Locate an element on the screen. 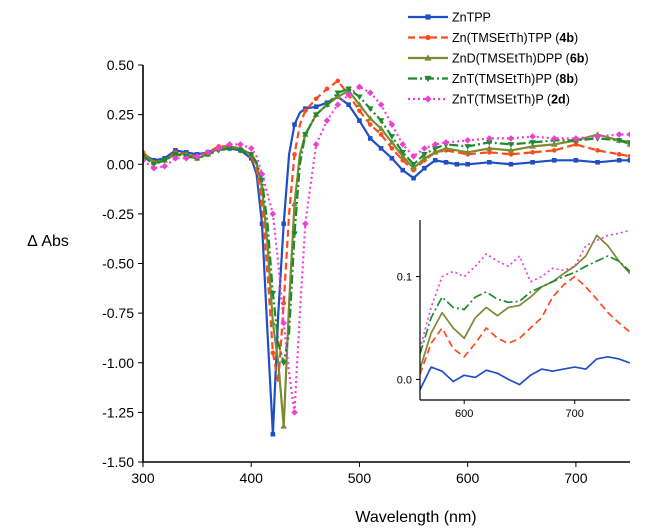 The image size is (651, 530). main-x-tick-label: 400 is located at coordinates (252, 478).